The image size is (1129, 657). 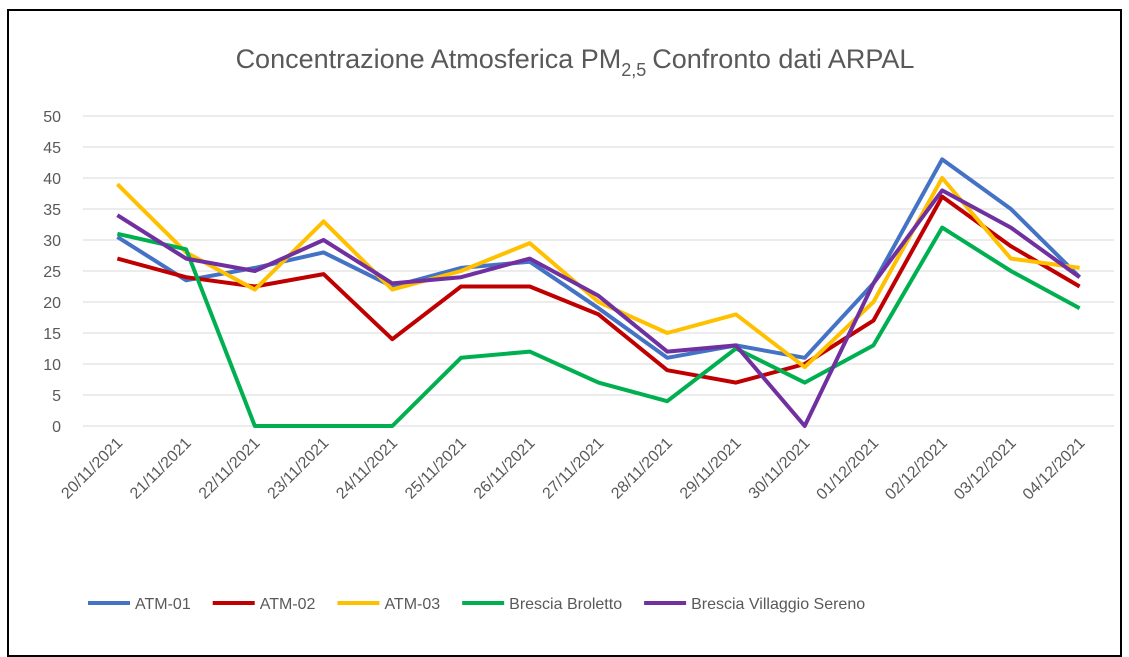 What do you see at coordinates (52, 210) in the screenshot?
I see `y-tick-label: 35` at bounding box center [52, 210].